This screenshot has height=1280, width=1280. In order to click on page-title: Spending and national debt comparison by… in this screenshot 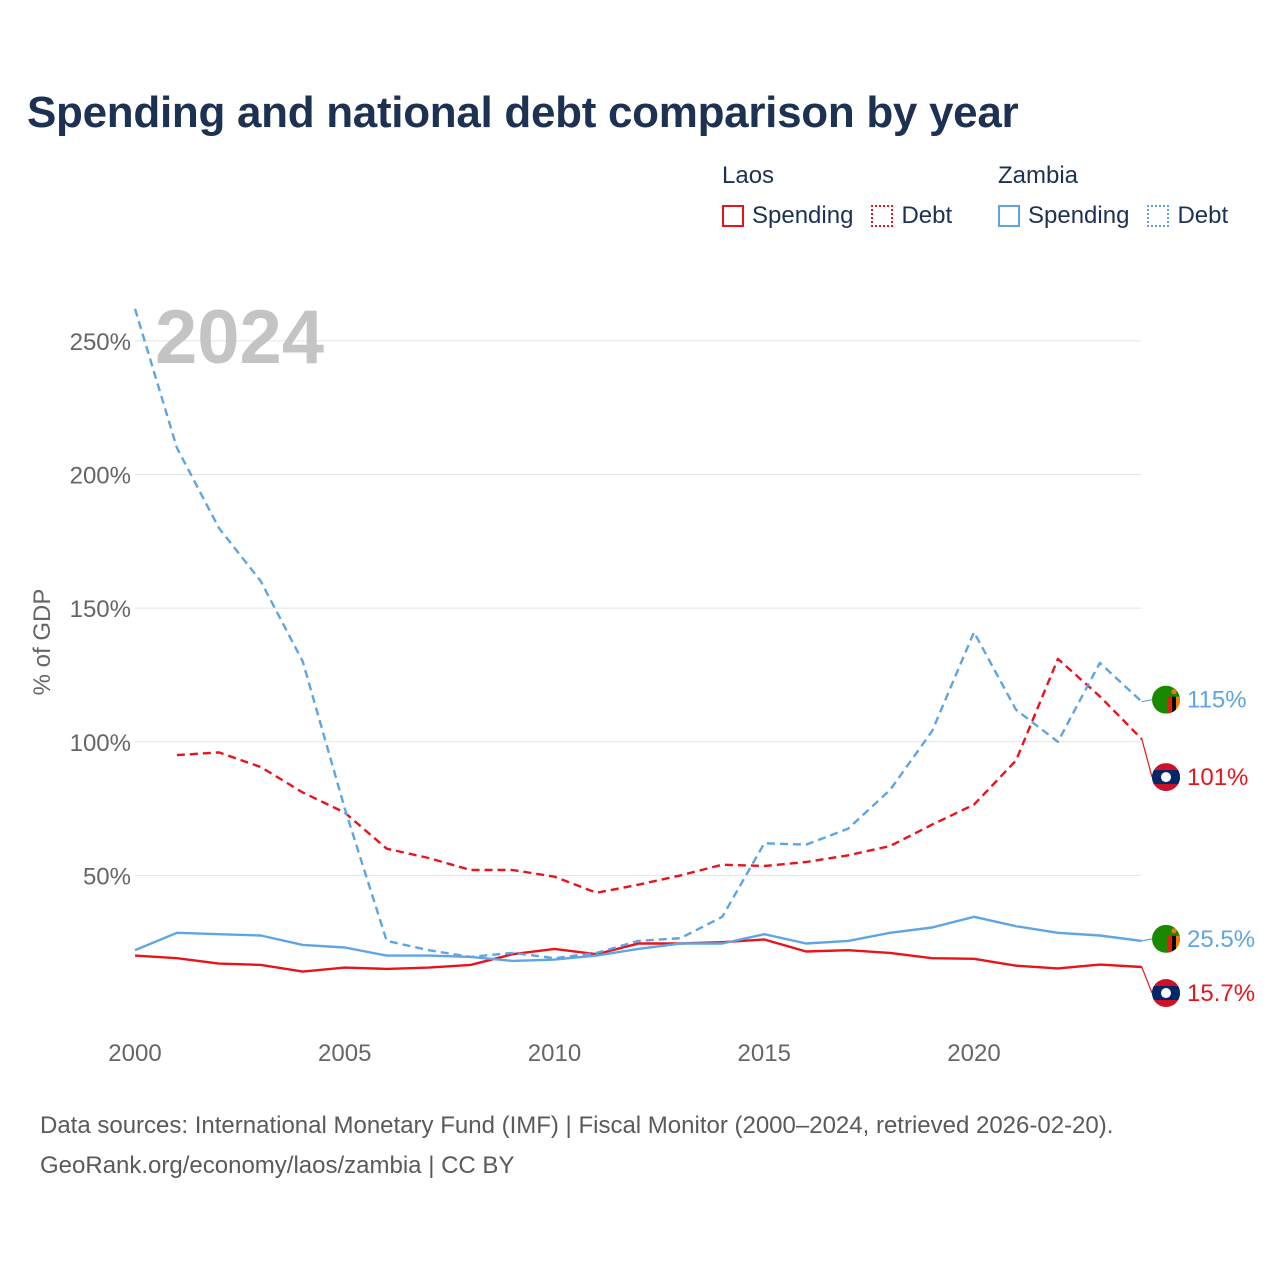, I will do `click(523, 112)`.